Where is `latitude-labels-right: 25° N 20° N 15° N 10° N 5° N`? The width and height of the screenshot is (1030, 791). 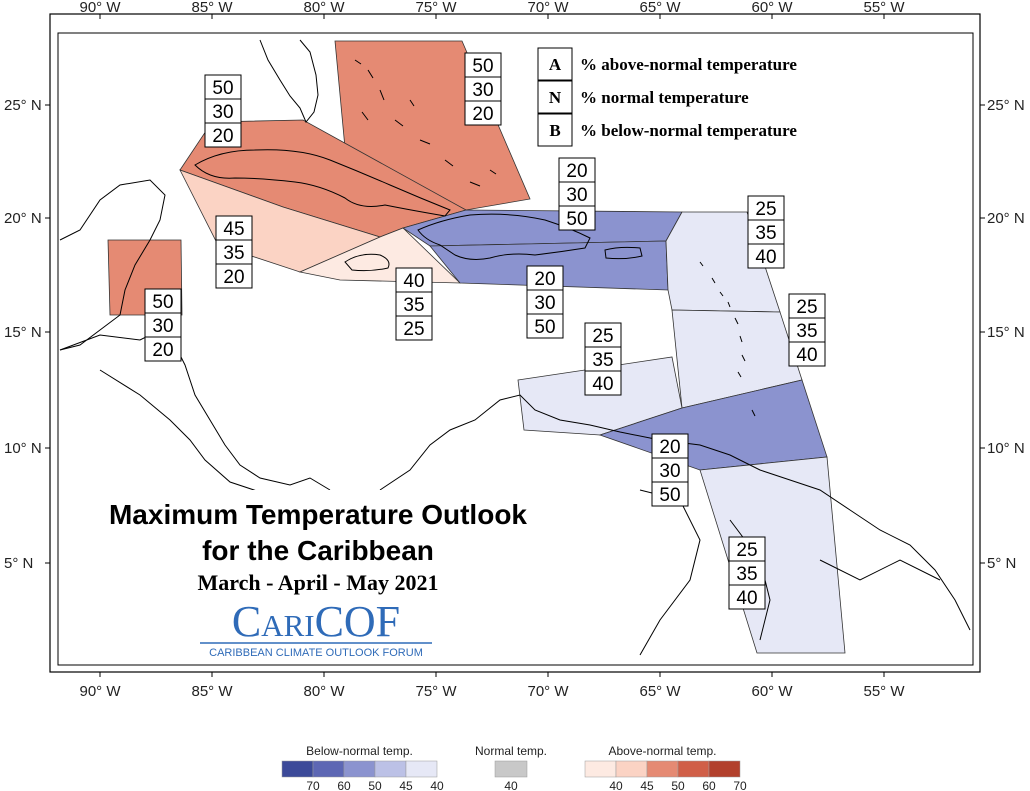
latitude-labels-right: 25° N 20° N 15° N 10° N 5° N is located at coordinates (1002, 334).